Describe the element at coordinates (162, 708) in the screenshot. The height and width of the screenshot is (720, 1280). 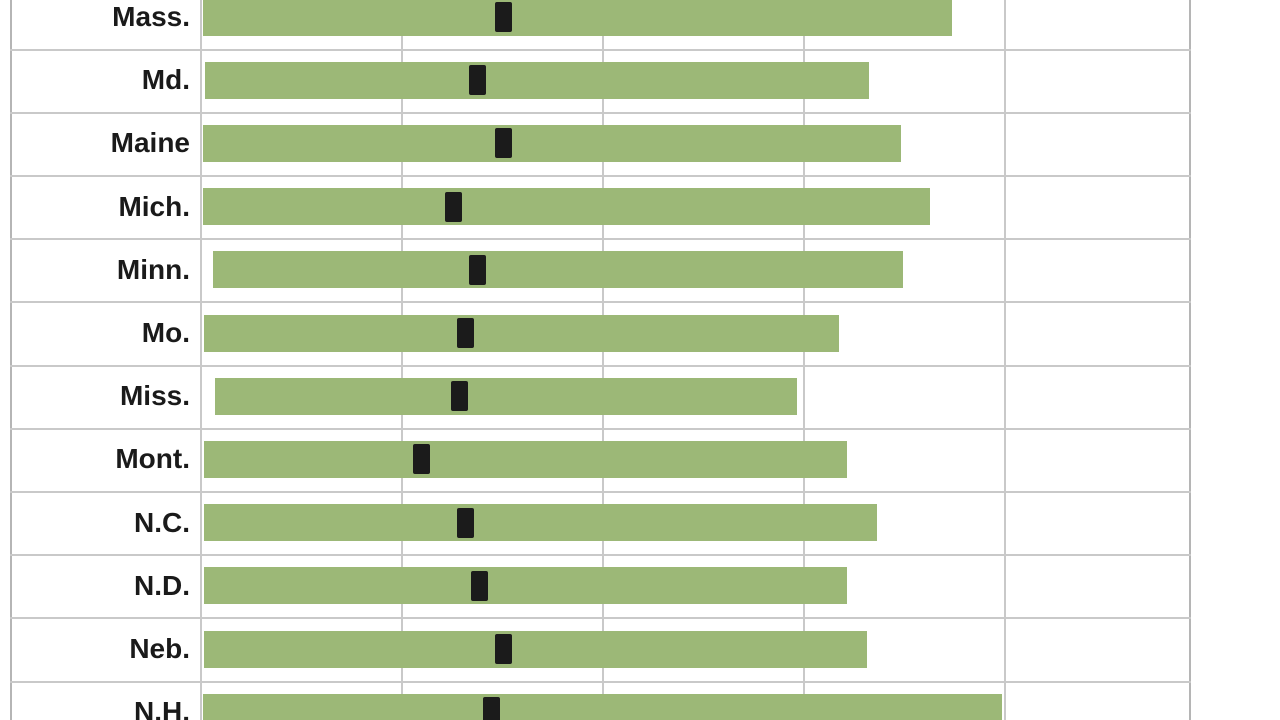
I see `row-label: N.H.` at that location.